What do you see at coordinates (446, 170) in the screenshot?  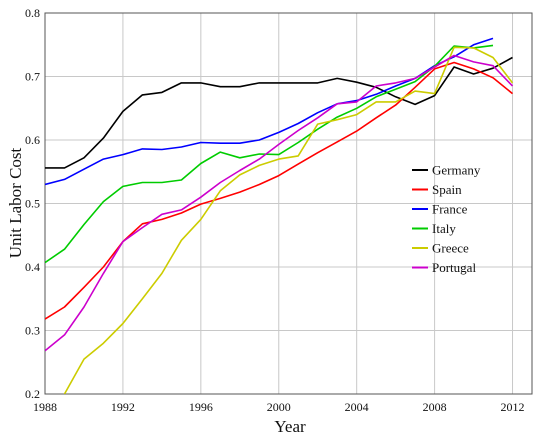 I see `legend-item-germany: Germany` at bounding box center [446, 170].